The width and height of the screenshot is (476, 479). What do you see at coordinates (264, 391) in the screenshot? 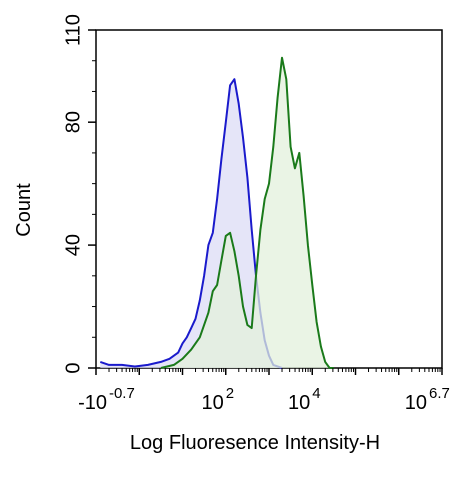
I see `x-axis-ticks: -10 -0.7 10 2 10 4 10 6.7` at bounding box center [264, 391].